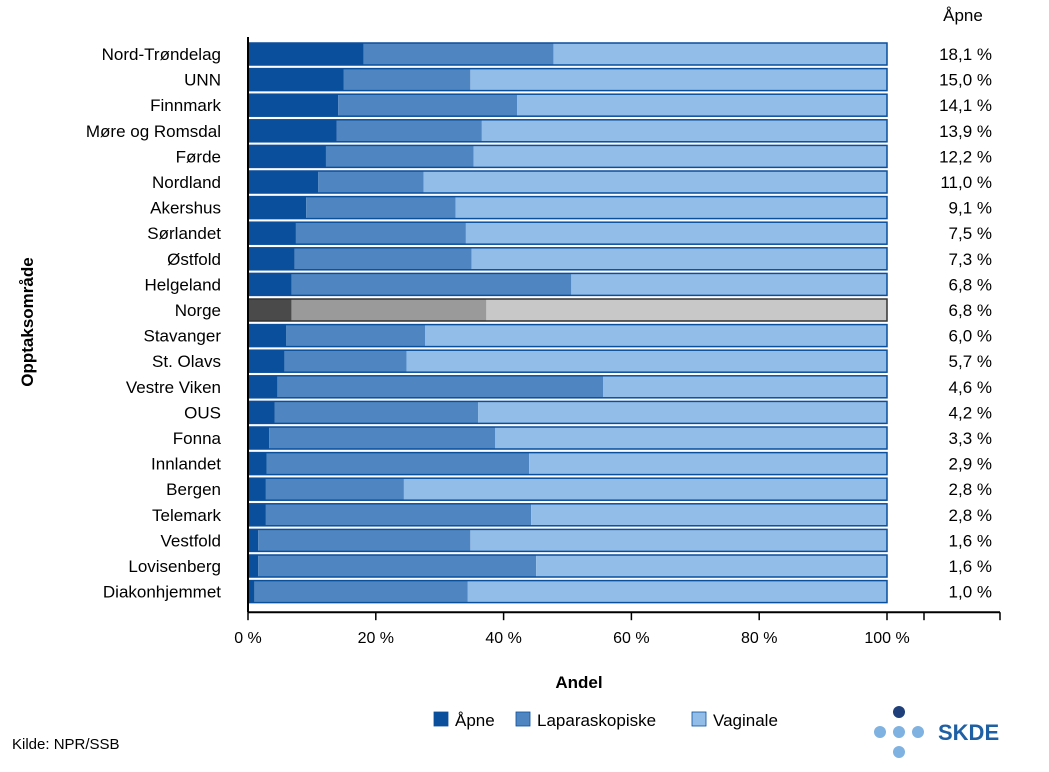 Image resolution: width=1049 pixels, height=772 pixels. What do you see at coordinates (970, 361) in the screenshot?
I see `value-label: 5,7 %` at bounding box center [970, 361].